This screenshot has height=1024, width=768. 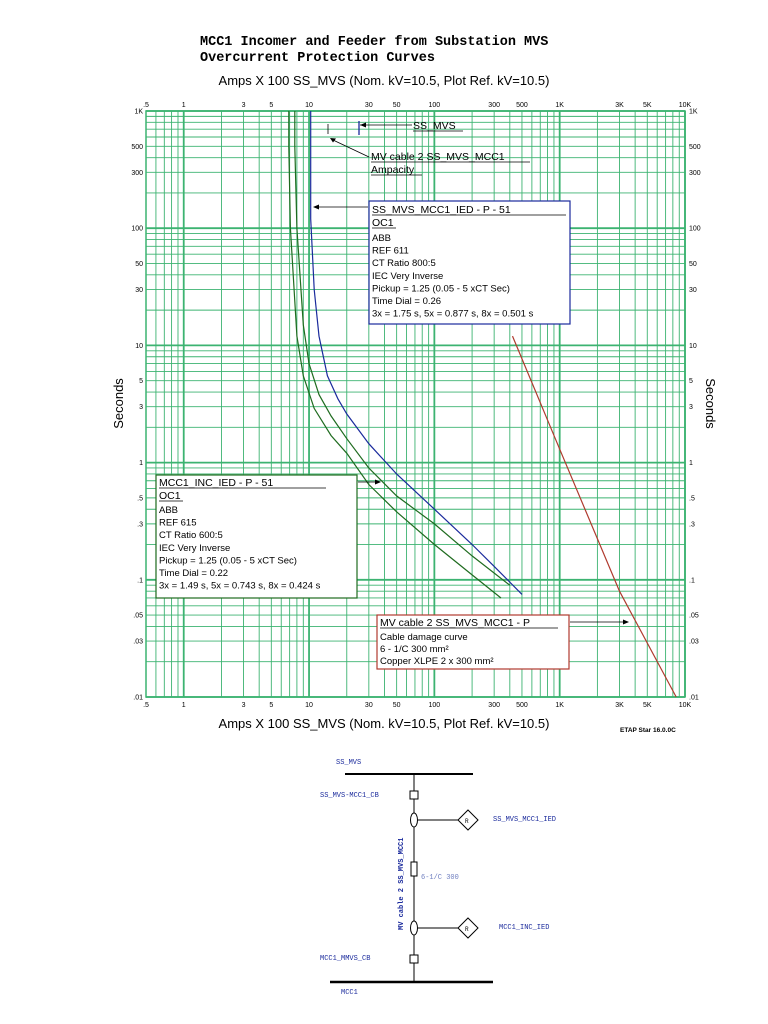 I want to click on y-tick-label-left: 3, so click(x=141, y=407).